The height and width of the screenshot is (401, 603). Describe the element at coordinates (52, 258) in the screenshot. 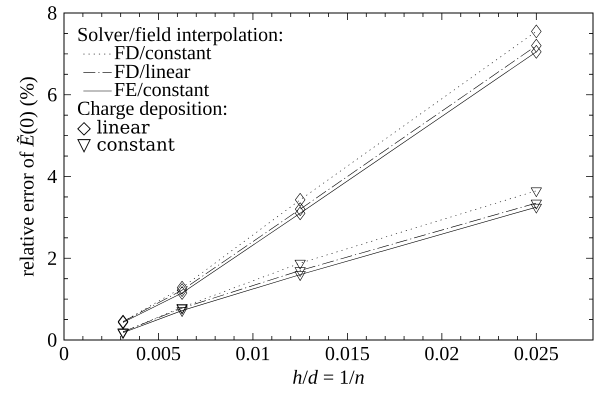

I see `y-tick-label: 2` at that location.